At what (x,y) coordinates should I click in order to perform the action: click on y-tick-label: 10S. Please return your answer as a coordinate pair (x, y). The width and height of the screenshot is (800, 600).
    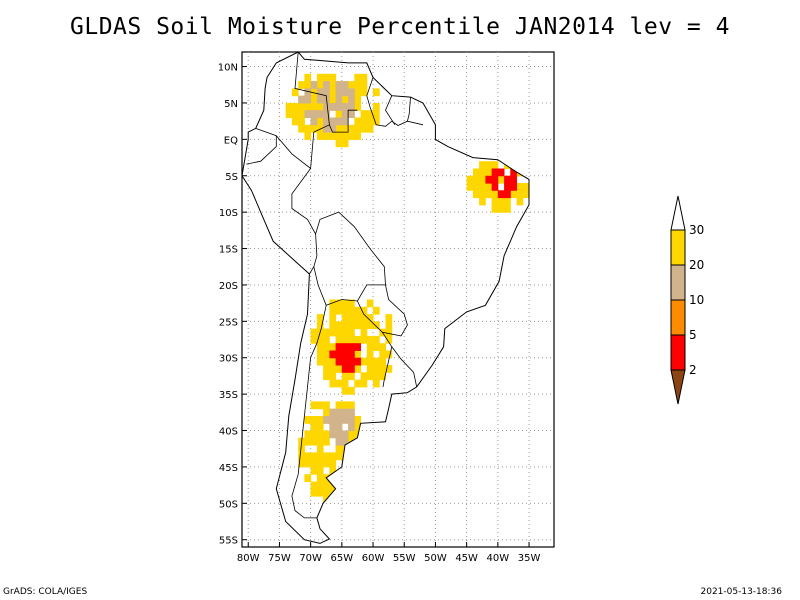
    Looking at the image, I should click on (228, 213).